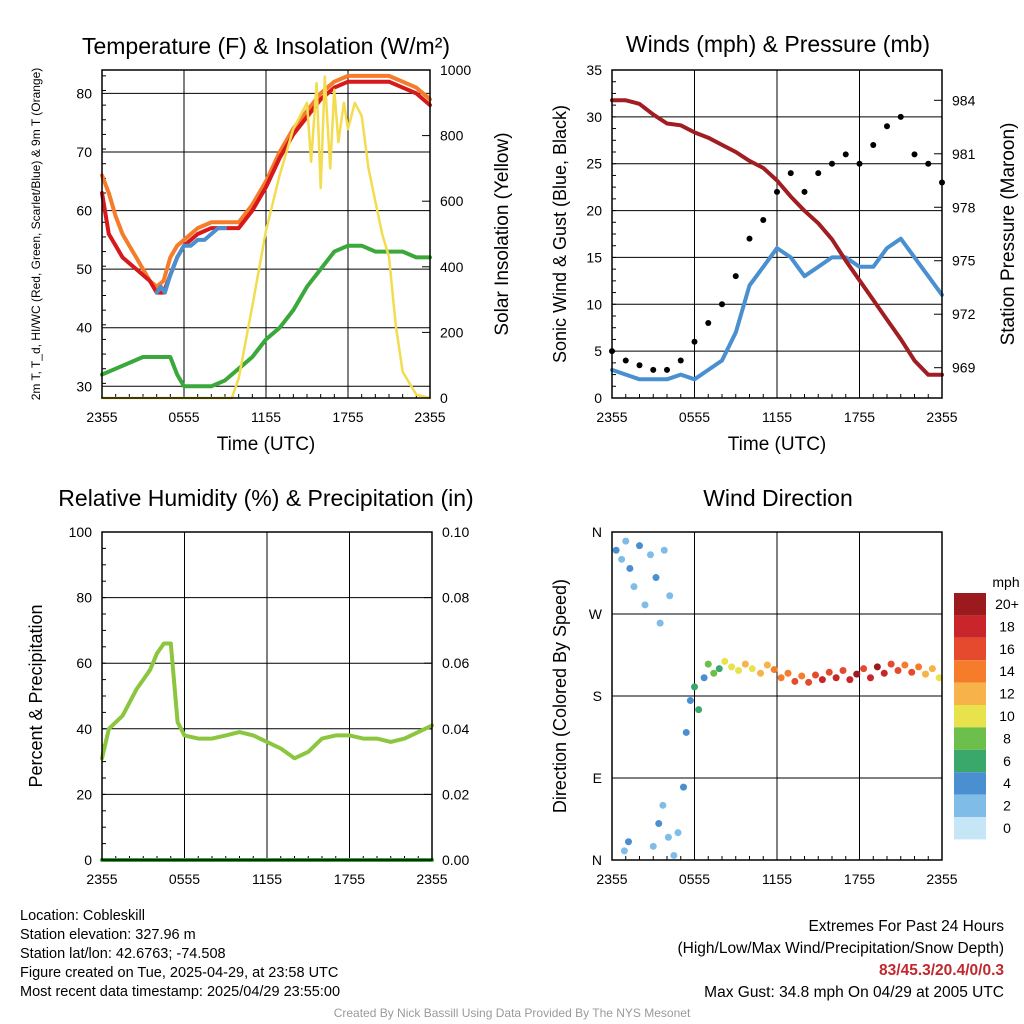  I want to click on chart-title: Wind Direction, so click(778, 498).